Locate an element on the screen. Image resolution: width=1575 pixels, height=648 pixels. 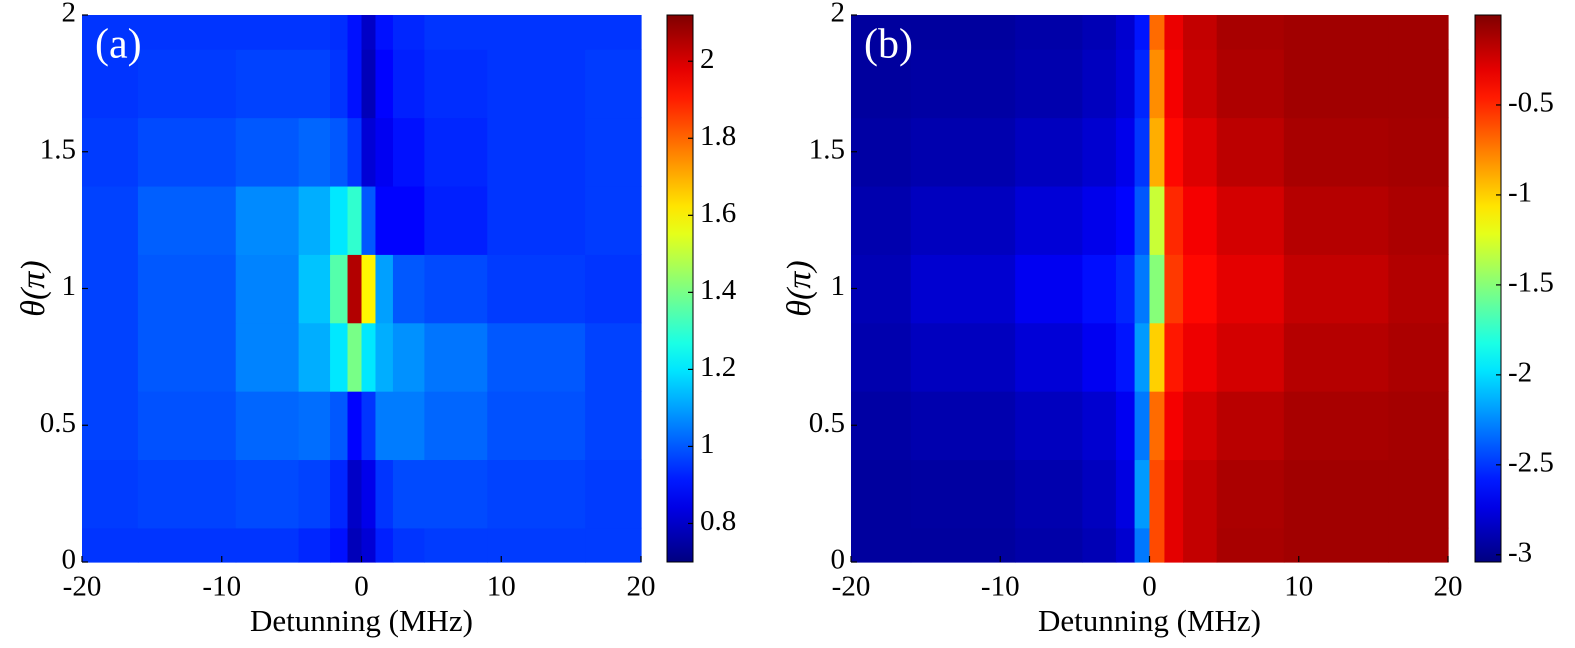
colorbar-tick-label: 1 is located at coordinates (707, 444).